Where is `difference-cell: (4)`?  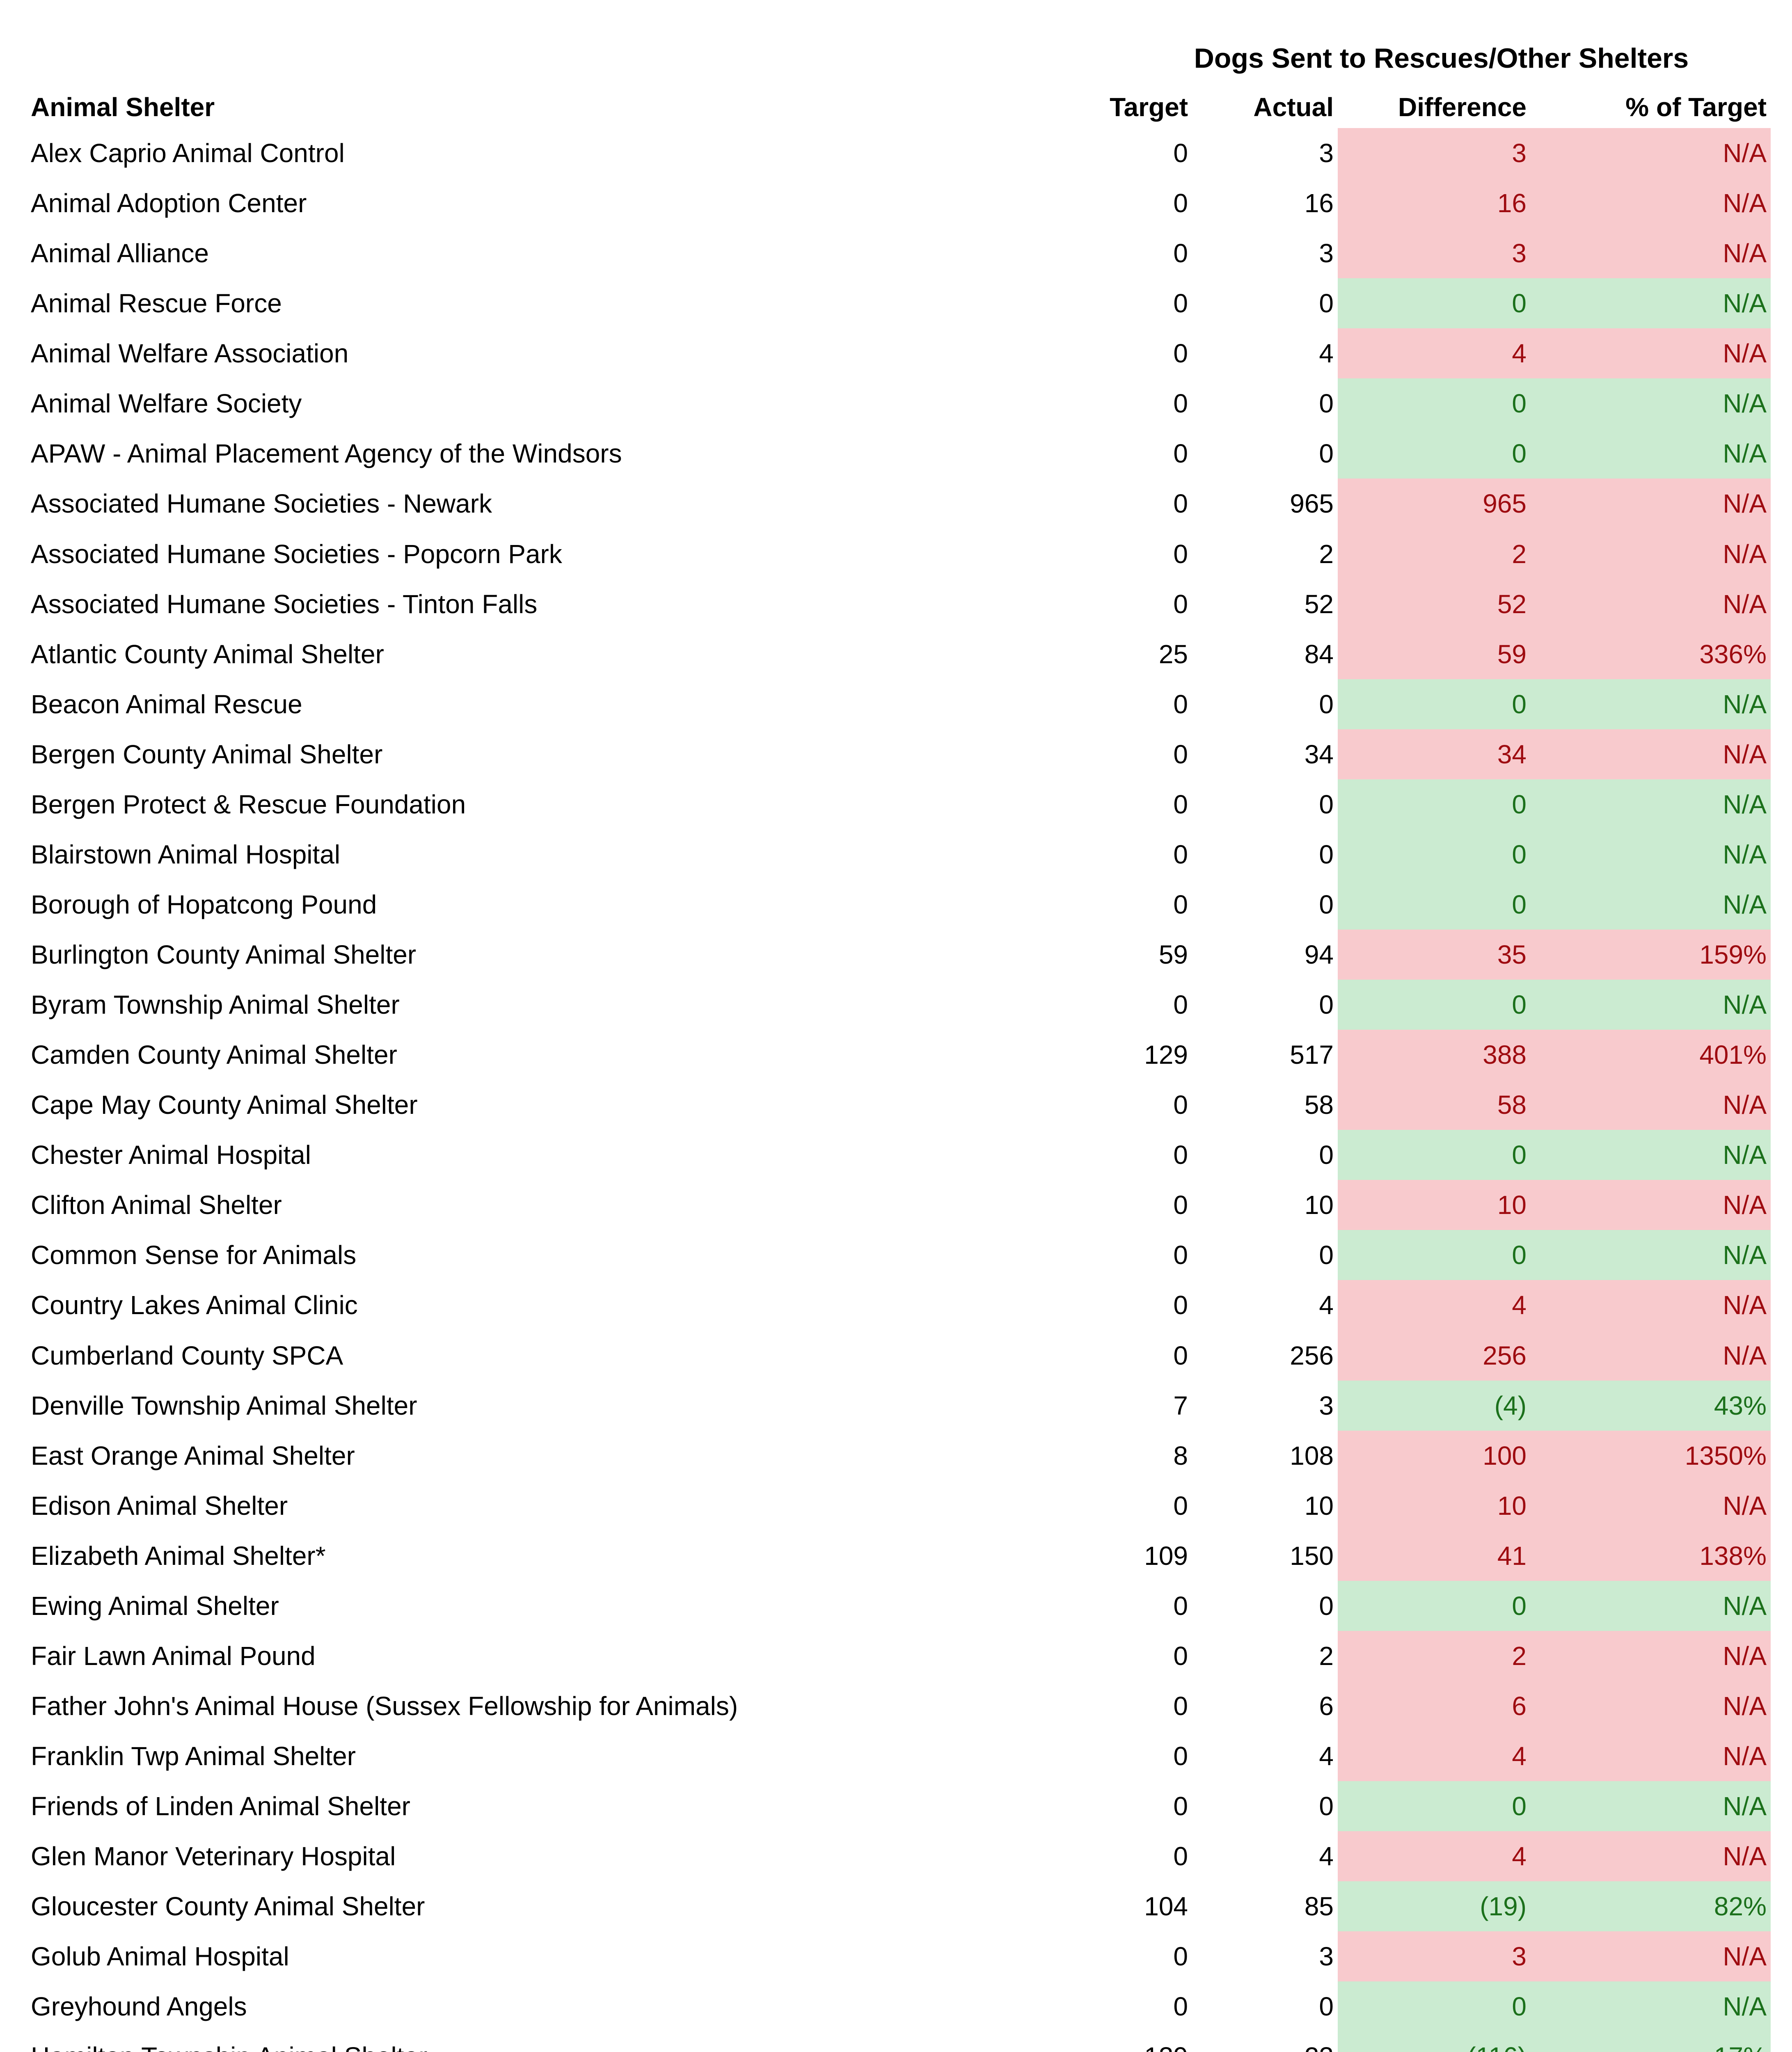
difference-cell: (4) is located at coordinates (1438, 1405).